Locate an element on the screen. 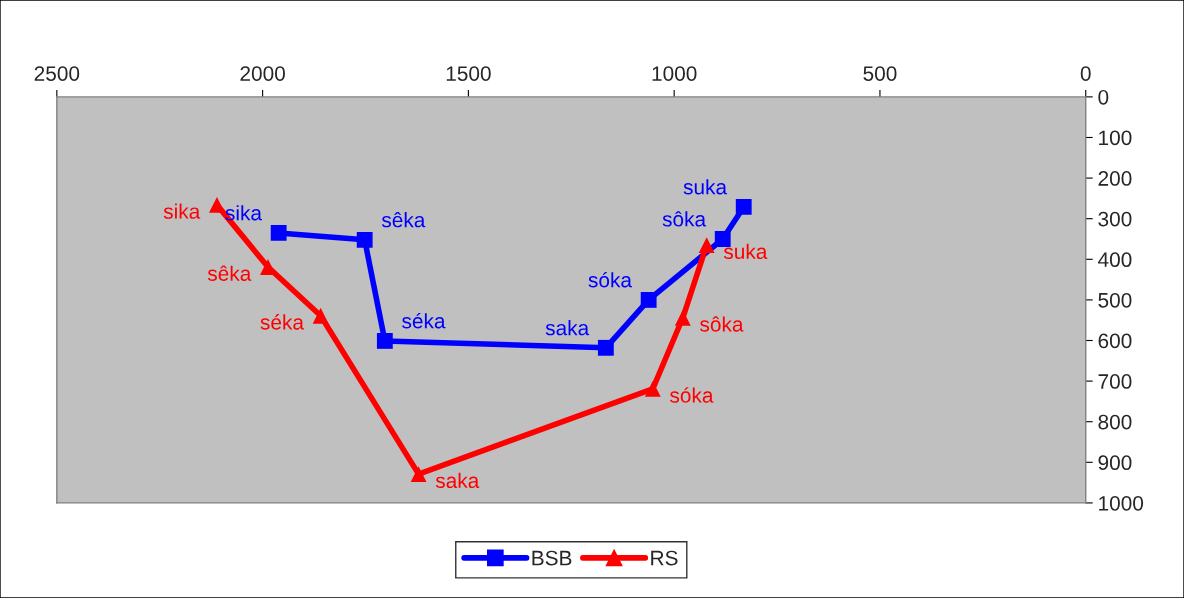 Image resolution: width=1184 pixels, height=598 pixels. y-tick-label: 300 is located at coordinates (1115, 219).